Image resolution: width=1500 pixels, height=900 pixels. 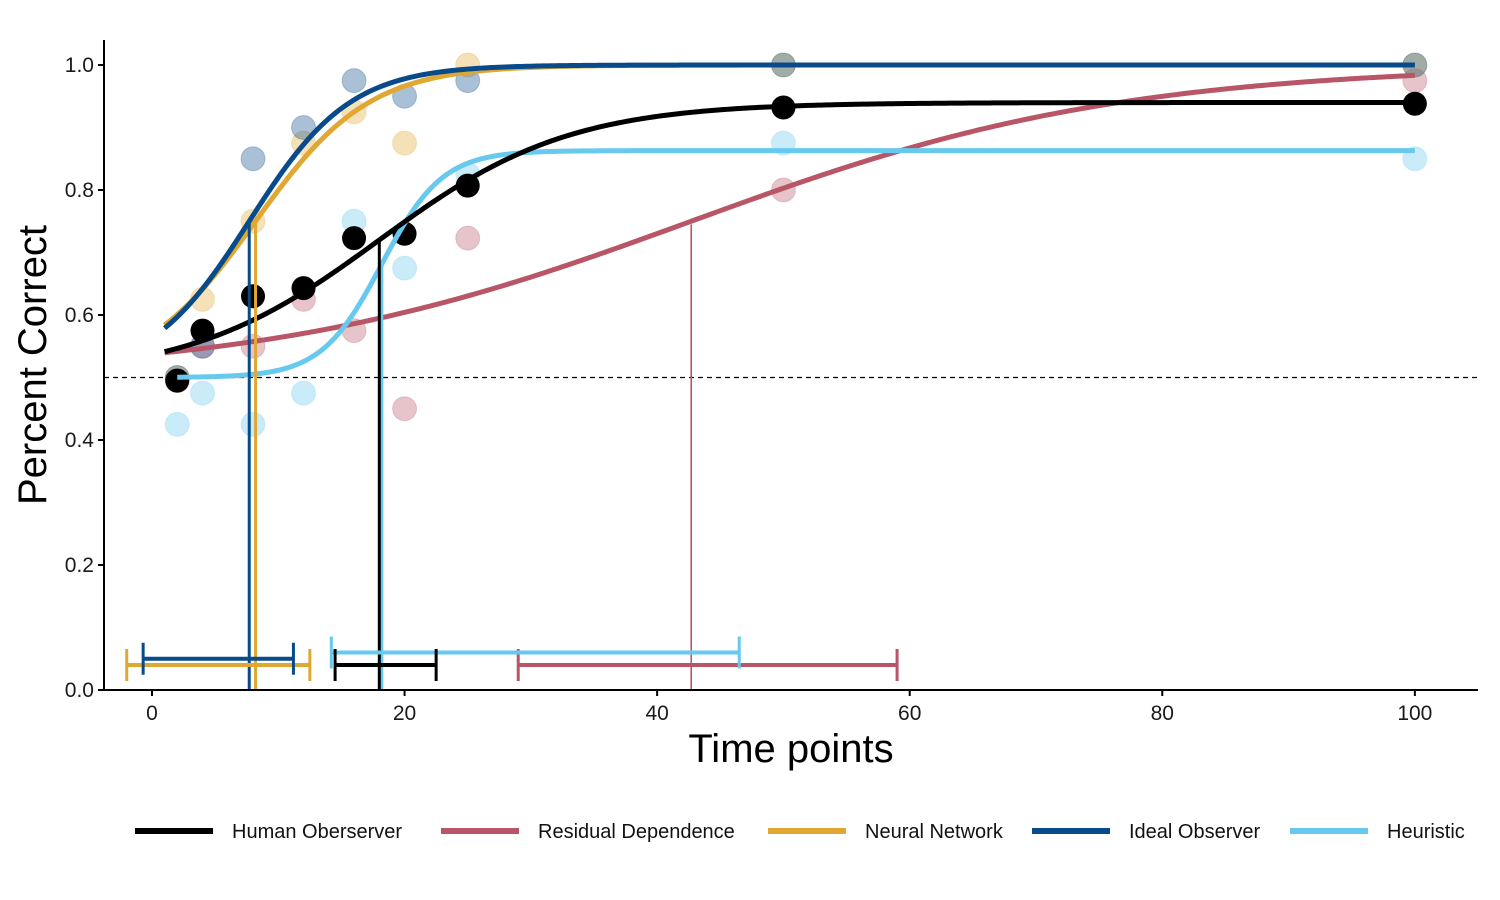 I want to click on y-axis-title: Percent Correct, so click(x=33, y=365).